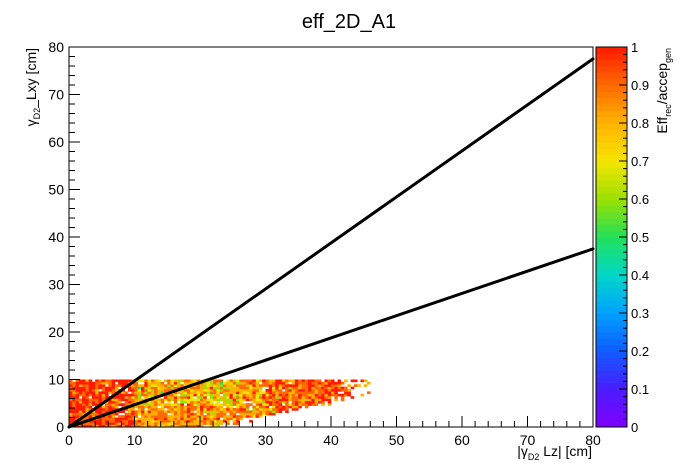  I want to click on y-tick-label: 80, so click(56, 47).